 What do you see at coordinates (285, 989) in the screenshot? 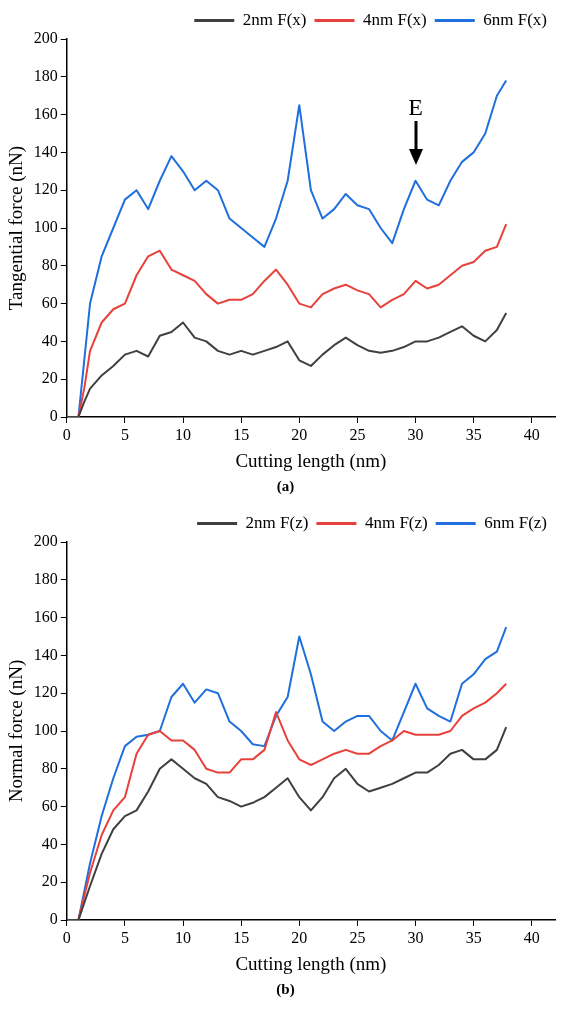
I see `text: (b)` at bounding box center [285, 989].